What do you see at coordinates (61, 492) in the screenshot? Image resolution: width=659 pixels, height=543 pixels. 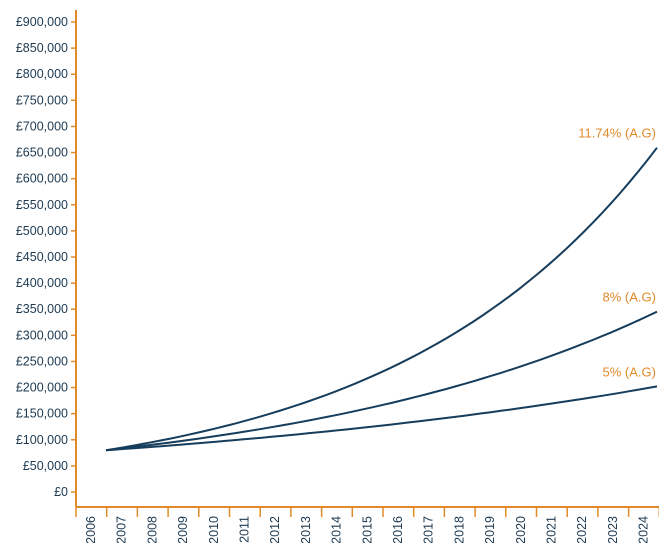 I see `y-tick-label: £0` at bounding box center [61, 492].